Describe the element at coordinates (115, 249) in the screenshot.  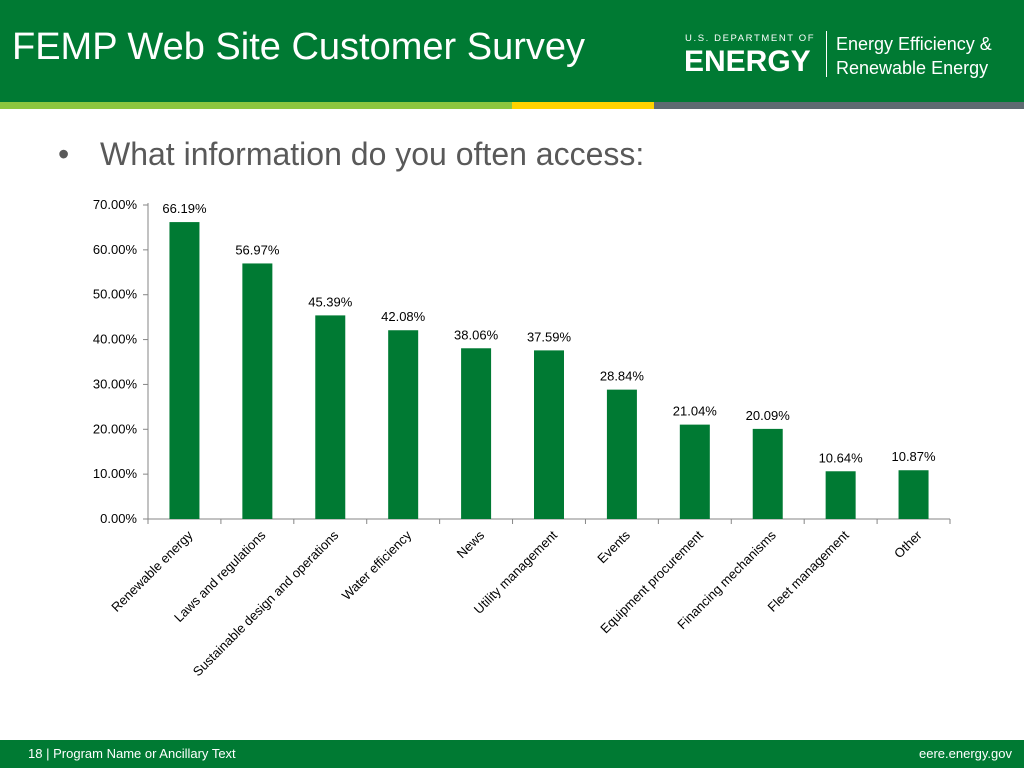
I see `y-tick-label: 60.00%` at that location.